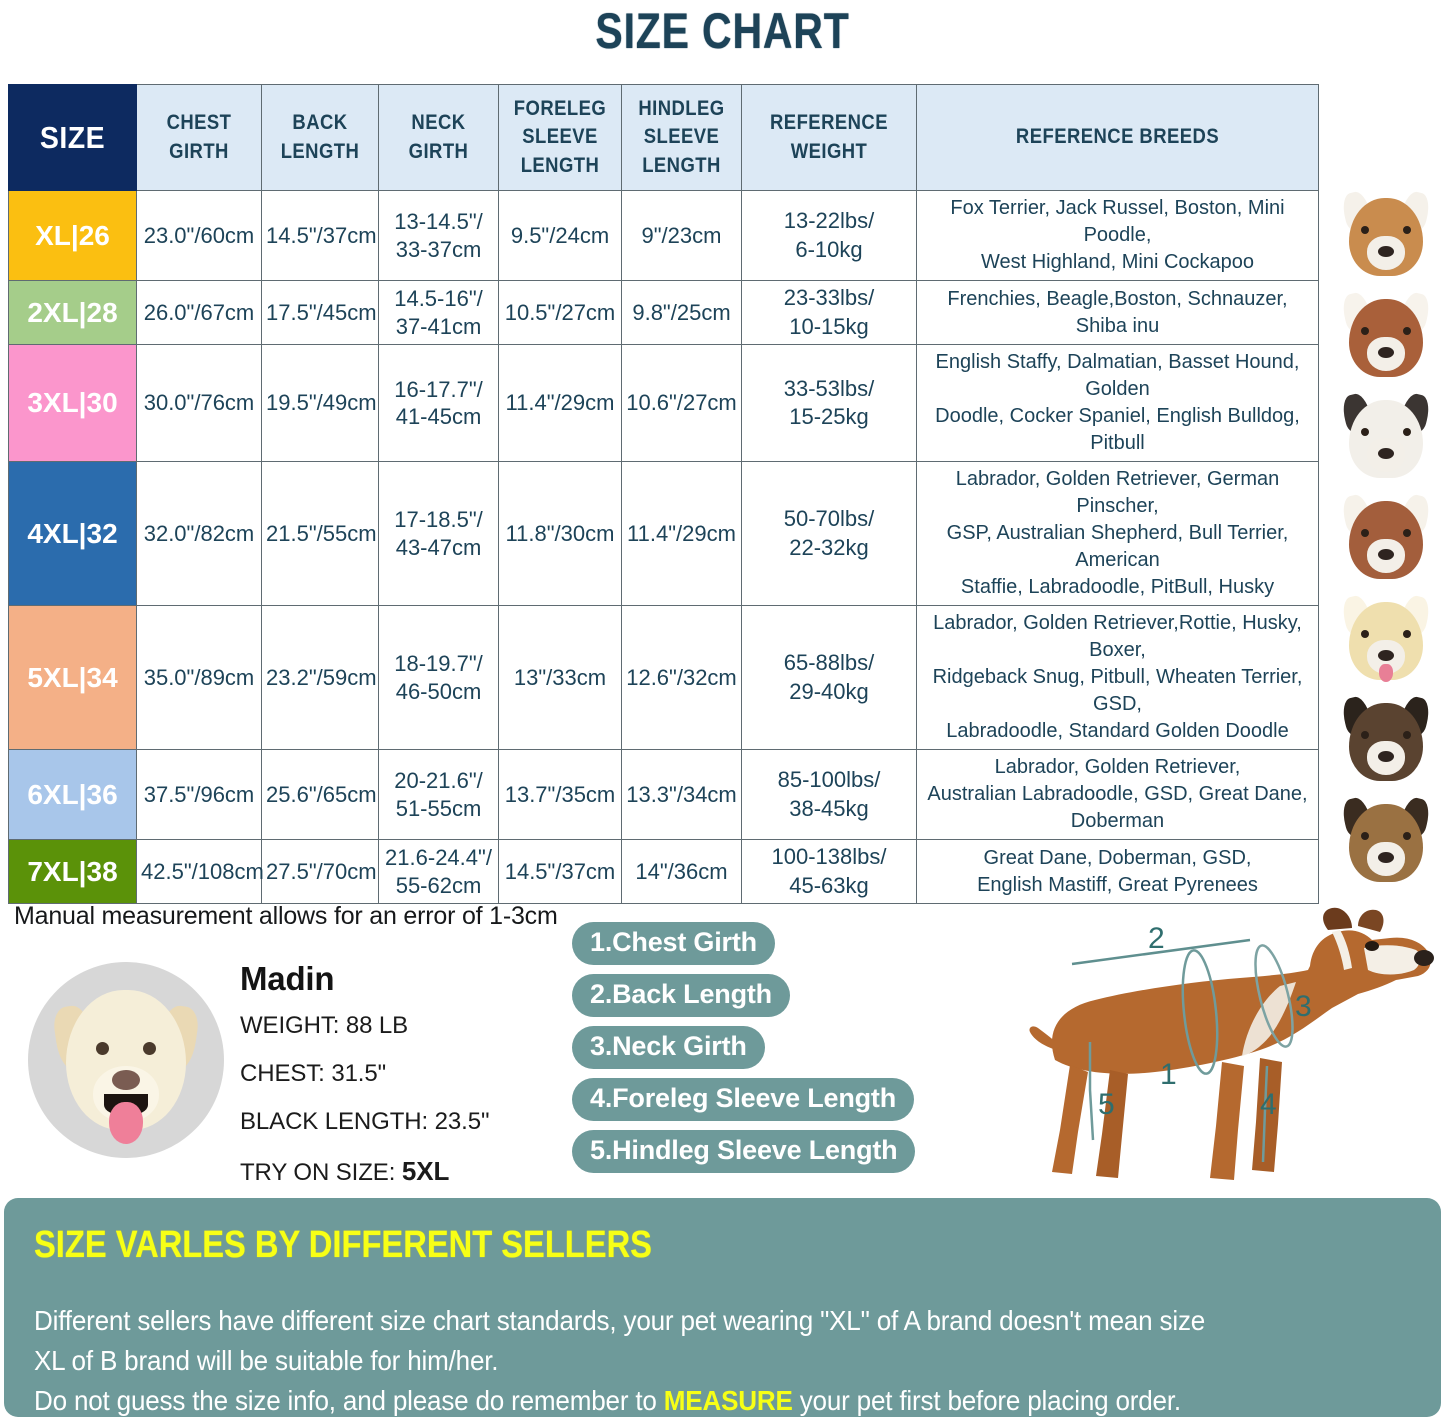  What do you see at coordinates (199, 678) in the screenshot?
I see `chest-girth-cell: 35.0"/89cm` at bounding box center [199, 678].